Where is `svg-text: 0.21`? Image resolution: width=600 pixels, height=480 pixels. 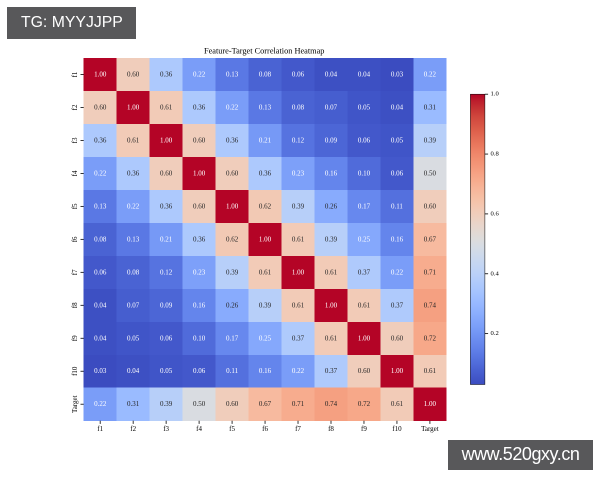
svg-text: 0.21 is located at coordinates (166, 239).